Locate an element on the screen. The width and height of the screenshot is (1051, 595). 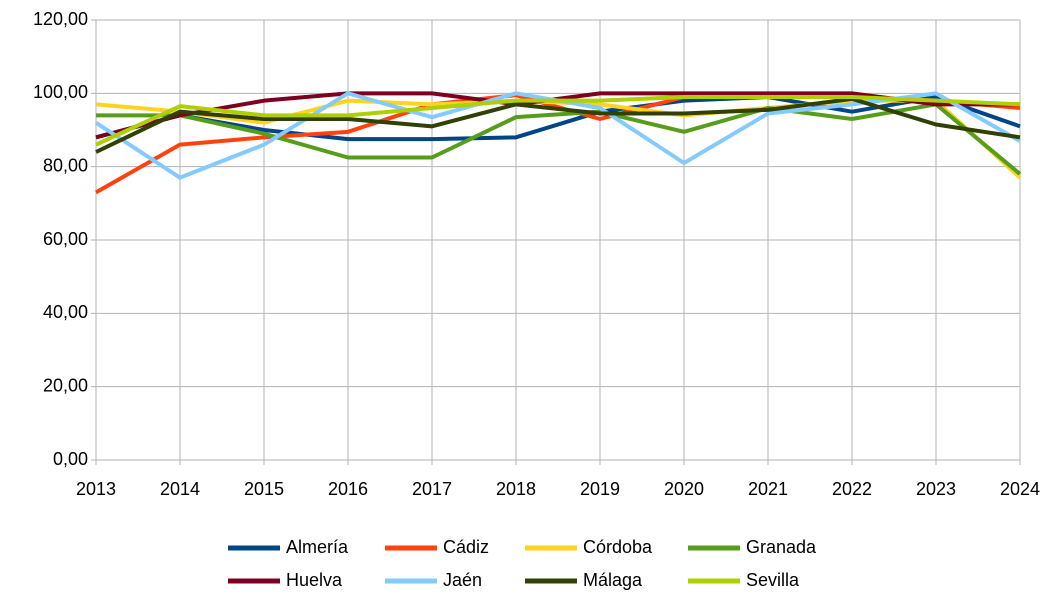
legend-label: Huelva is located at coordinates (314, 580).